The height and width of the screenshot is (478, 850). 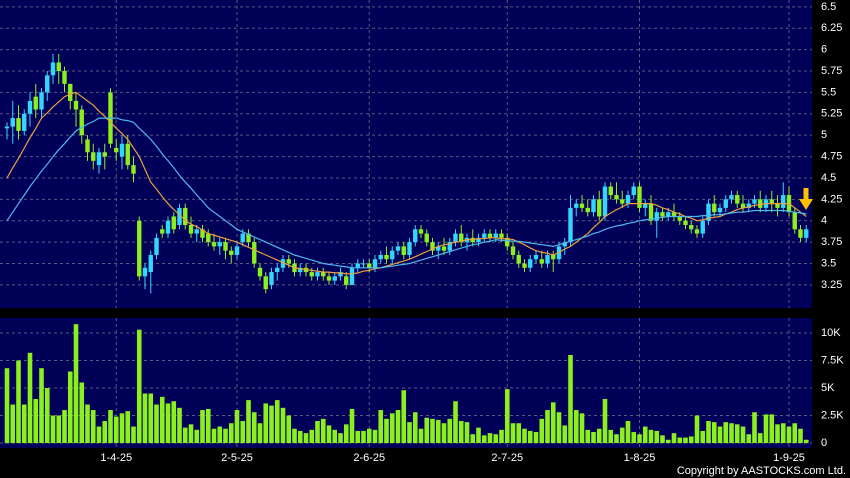 I want to click on arrow-shaft, so click(x=806, y=194).